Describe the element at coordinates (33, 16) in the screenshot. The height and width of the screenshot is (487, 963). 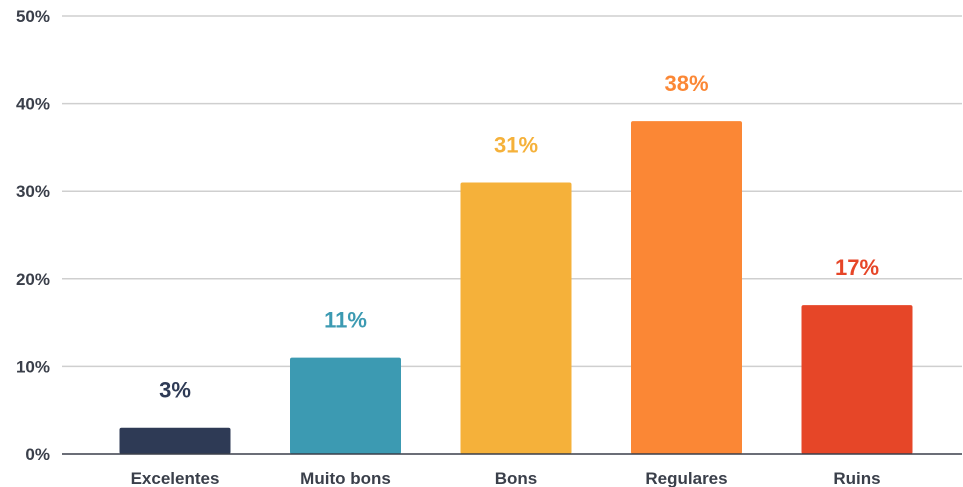
I see `y-tick-label: 50%` at that location.